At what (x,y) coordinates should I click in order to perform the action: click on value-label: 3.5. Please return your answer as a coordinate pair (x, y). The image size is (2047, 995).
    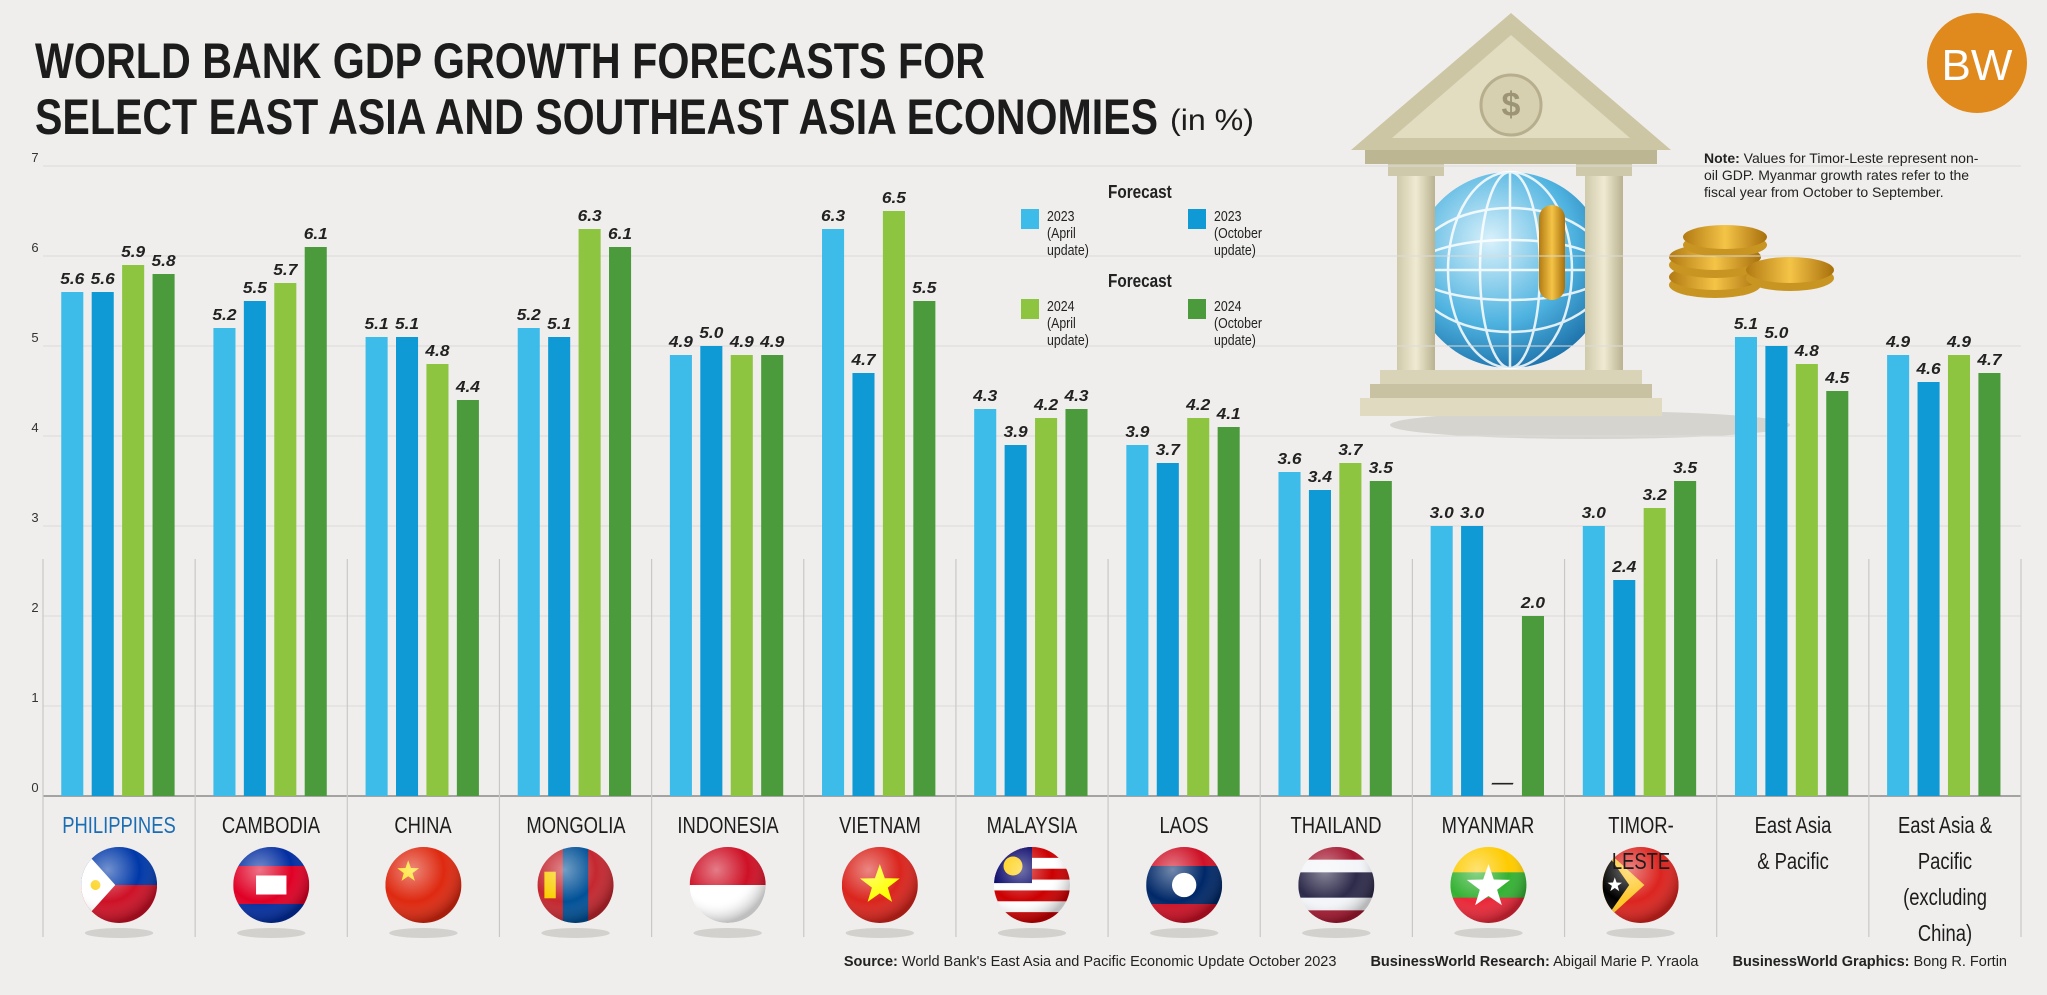
    Looking at the image, I should click on (1685, 468).